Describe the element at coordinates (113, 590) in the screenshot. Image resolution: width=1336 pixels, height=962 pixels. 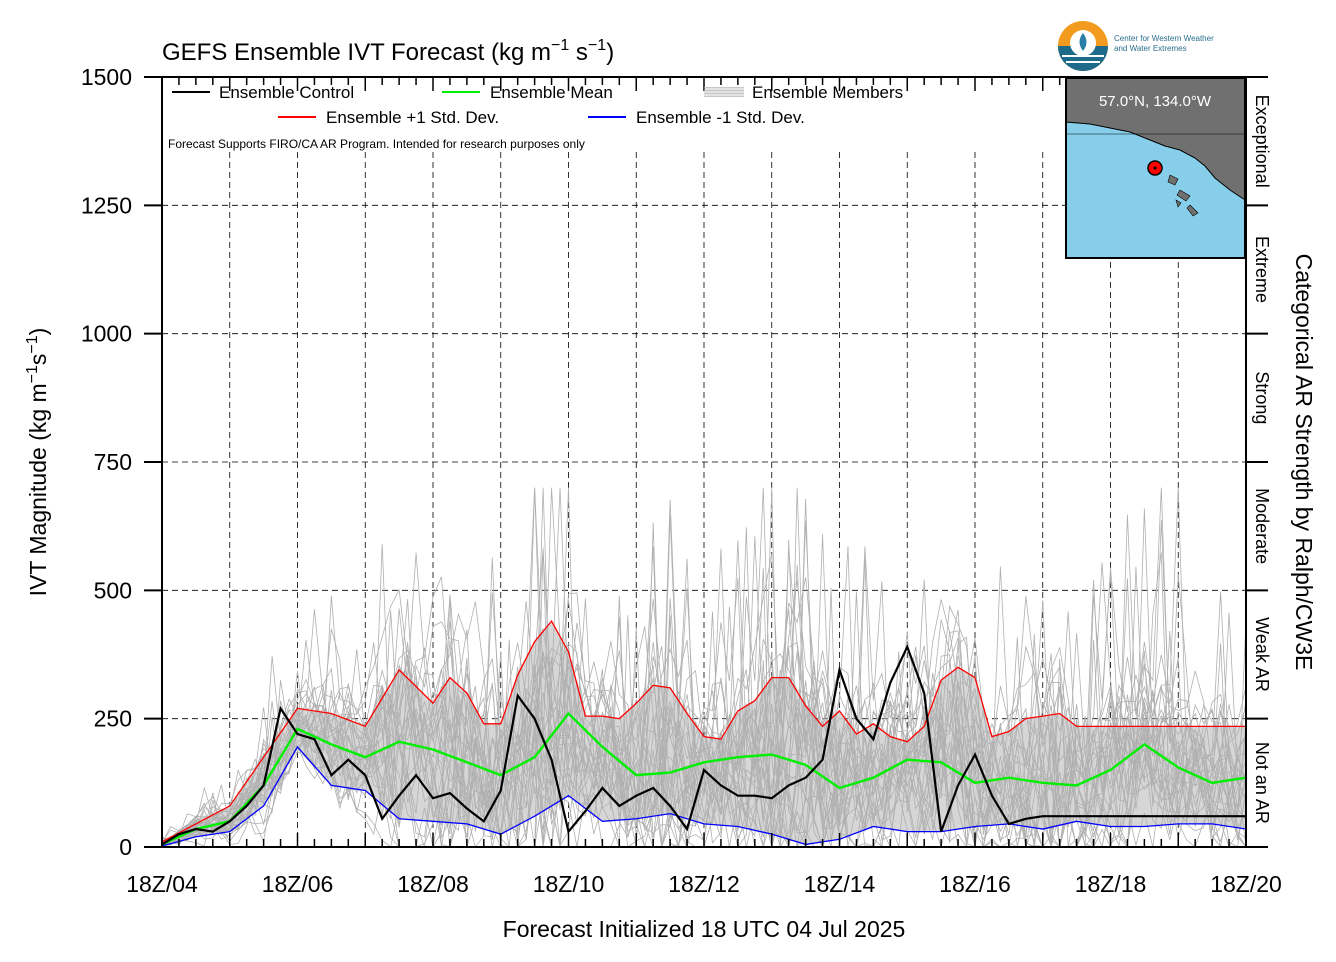
I see `y-tick-label: 500` at that location.